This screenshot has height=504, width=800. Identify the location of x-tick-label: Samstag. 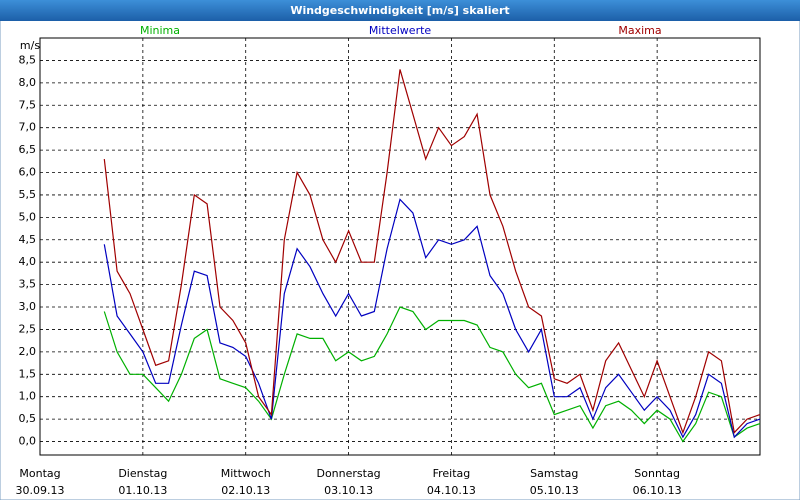
(554, 473).